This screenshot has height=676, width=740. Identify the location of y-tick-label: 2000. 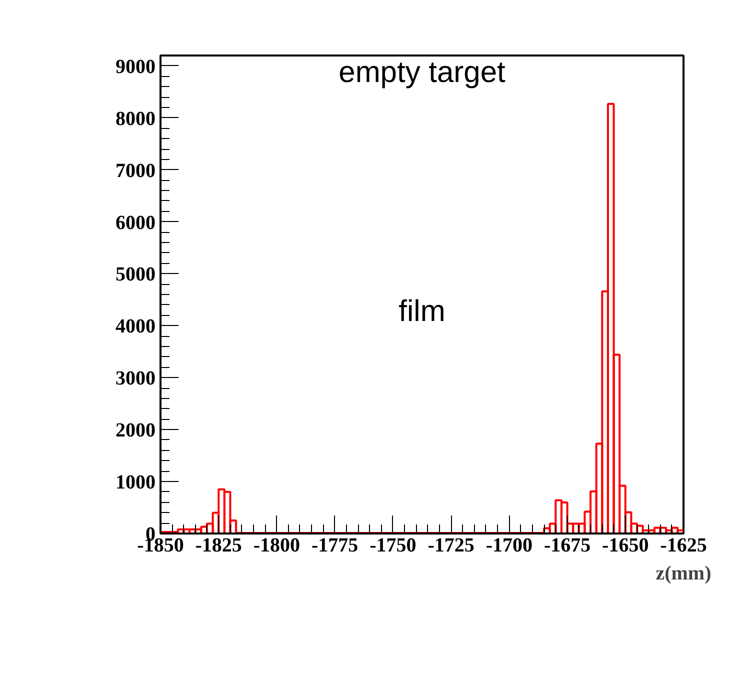
(136, 431).